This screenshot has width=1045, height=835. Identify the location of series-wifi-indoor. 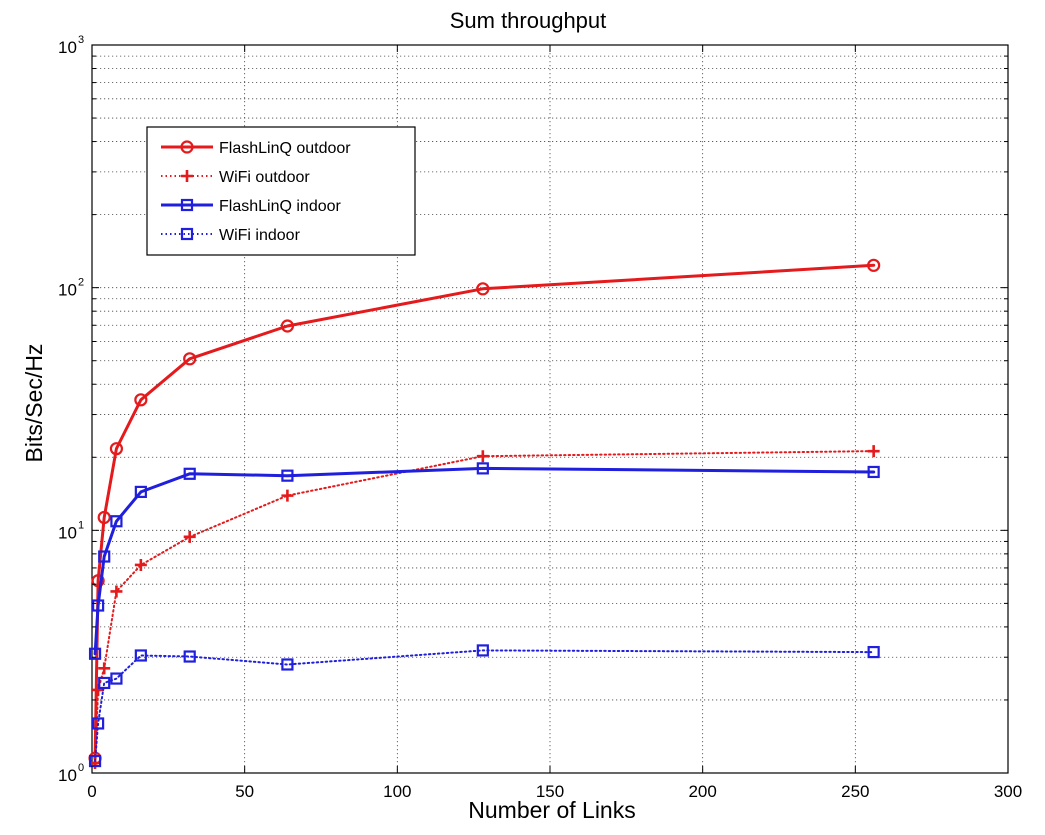
(484, 706).